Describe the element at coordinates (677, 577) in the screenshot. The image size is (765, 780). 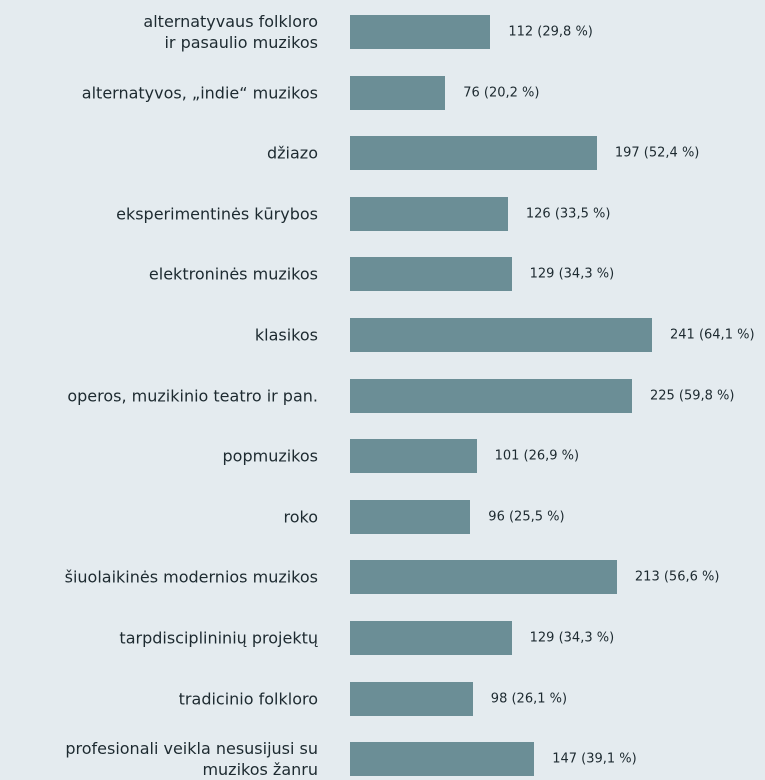
I see `value-label: 213 (56,6 %)` at that location.